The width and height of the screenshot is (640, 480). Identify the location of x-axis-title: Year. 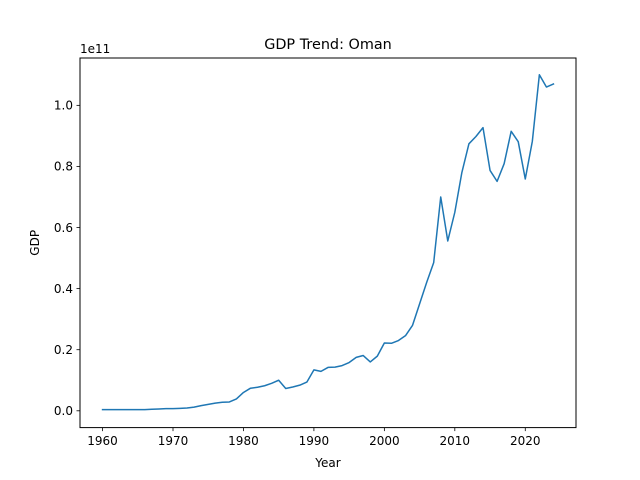
(327, 463).